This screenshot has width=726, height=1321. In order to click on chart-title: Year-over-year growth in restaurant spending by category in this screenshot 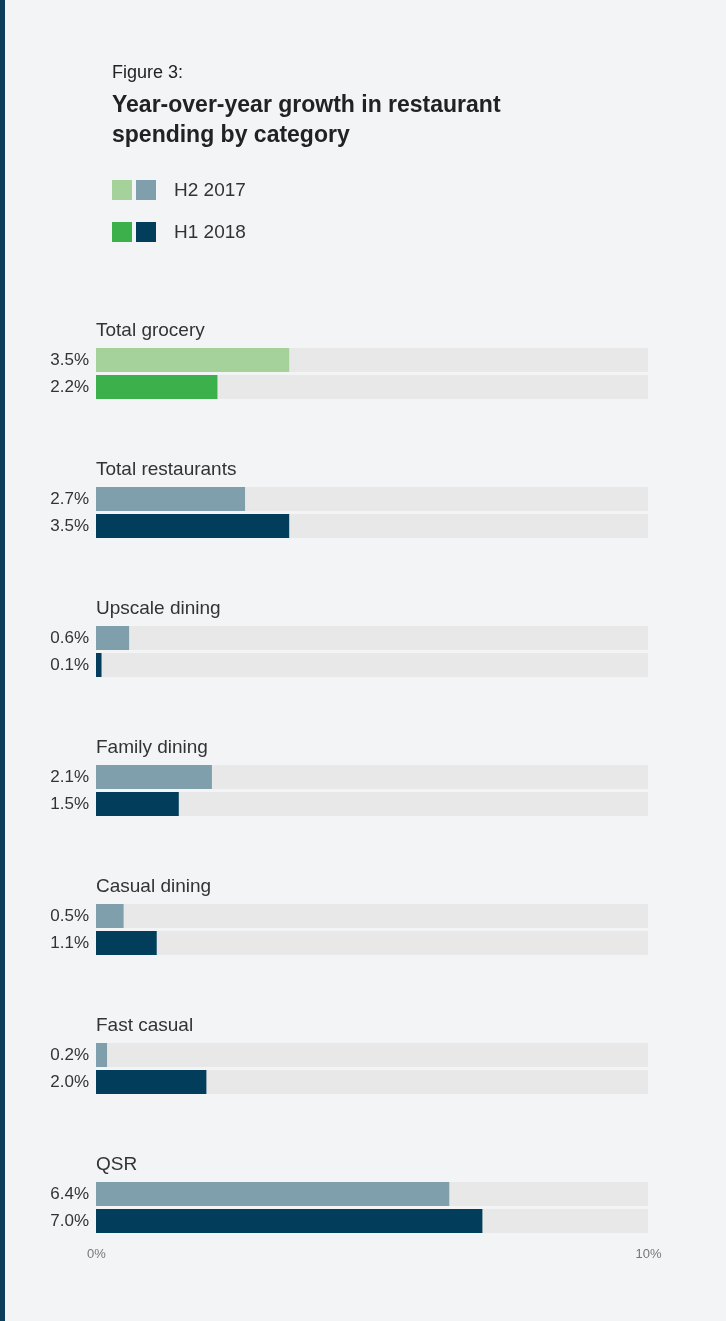, I will do `click(307, 119)`.